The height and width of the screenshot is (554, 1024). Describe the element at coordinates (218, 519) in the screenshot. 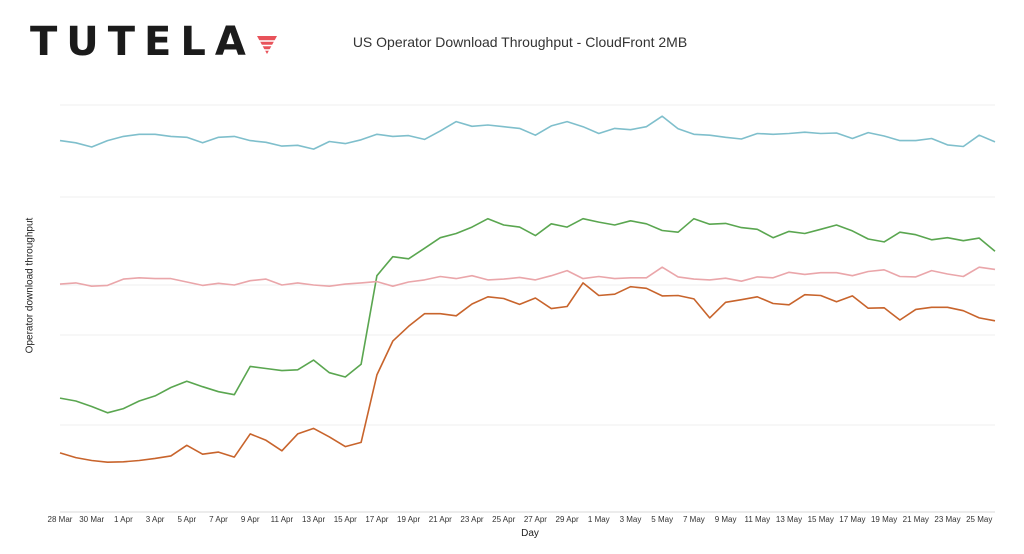

I see `x-tick-label: 7 Apr` at that location.